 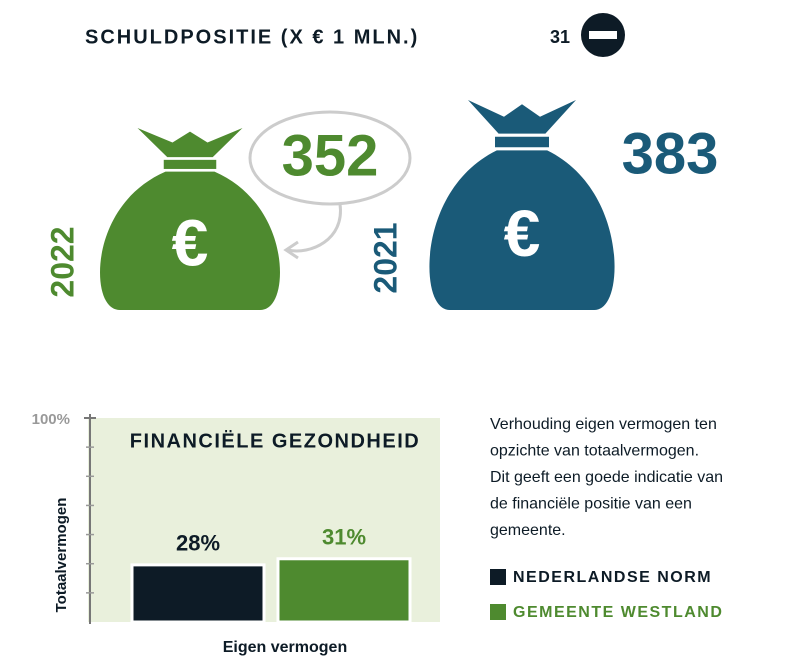 I want to click on bag-year: 2021, so click(x=385, y=257).